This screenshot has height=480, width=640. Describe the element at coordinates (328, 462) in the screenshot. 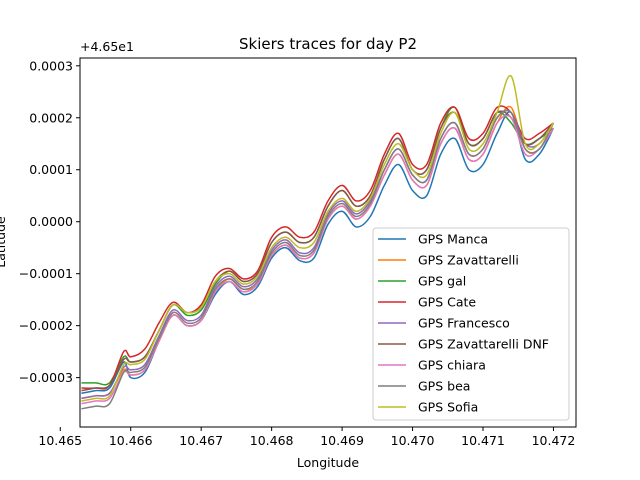

I see `x-axis-label: Longitude` at that location.